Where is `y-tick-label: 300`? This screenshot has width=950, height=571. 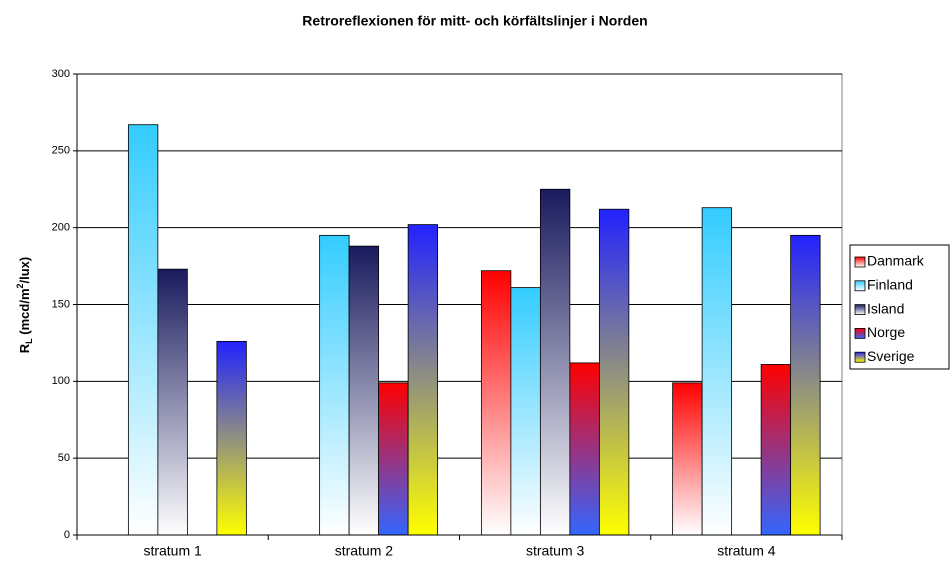
y-tick-label: 300 is located at coordinates (61, 74).